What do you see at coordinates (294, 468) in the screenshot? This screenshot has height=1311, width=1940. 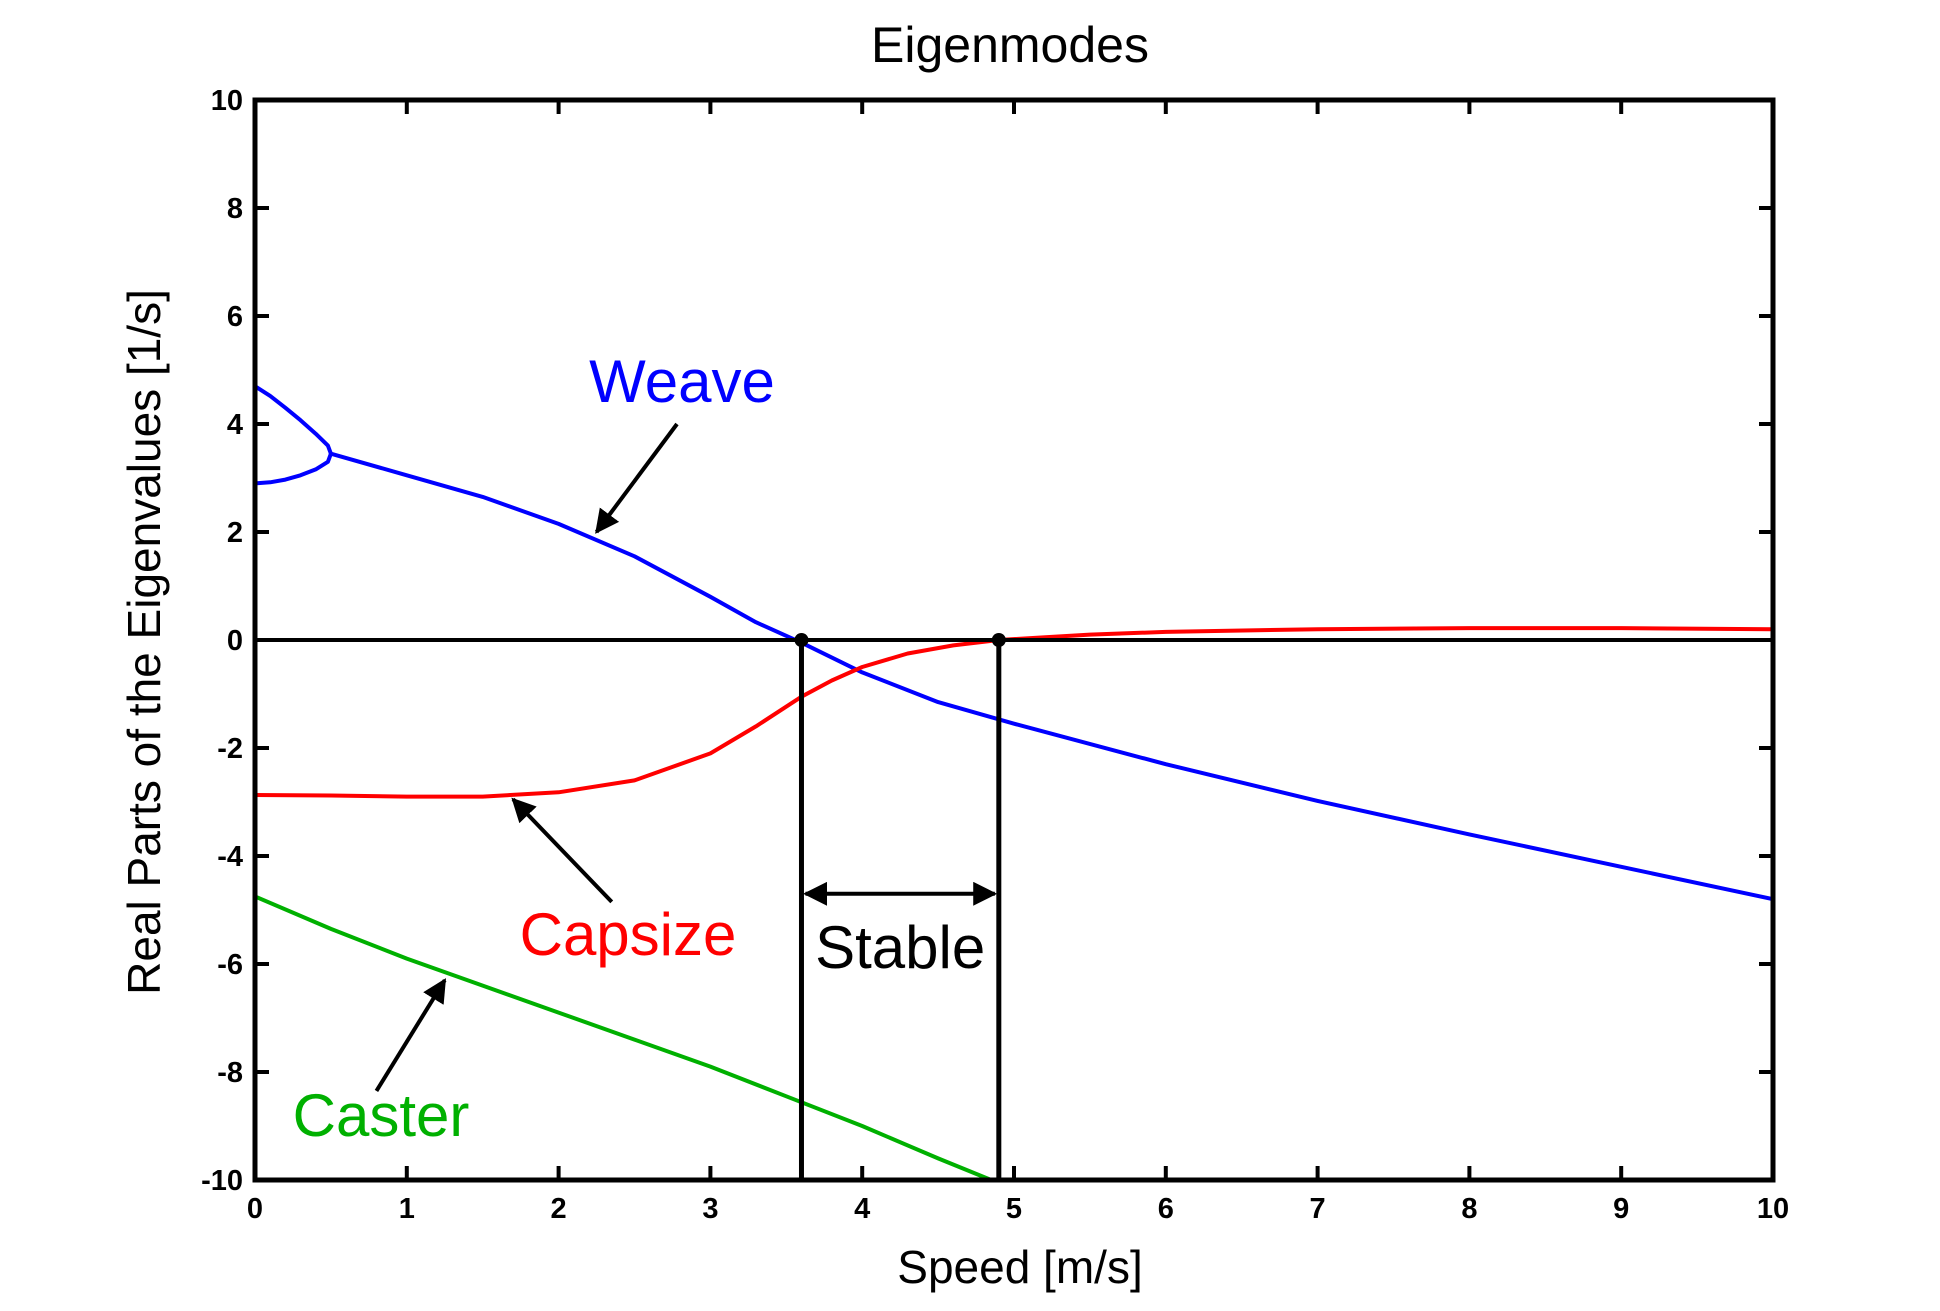 I see `series-line-weave-lower-branch` at bounding box center [294, 468].